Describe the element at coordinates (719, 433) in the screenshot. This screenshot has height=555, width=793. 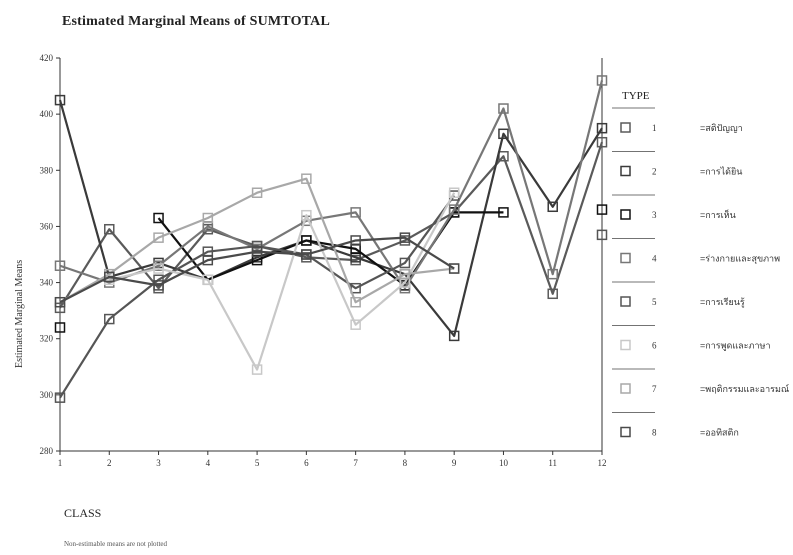
I see `legend-label: =ออทิสติก` at that location.